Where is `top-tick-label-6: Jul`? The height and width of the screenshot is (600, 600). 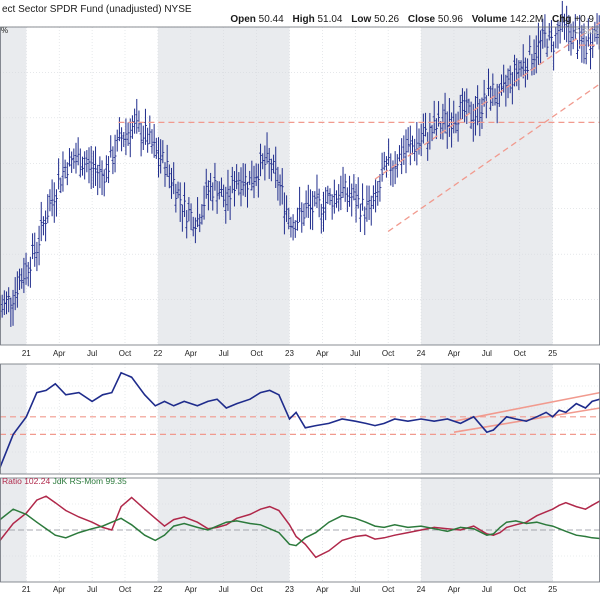 top-tick-label-6: Jul is located at coordinates (224, 353).